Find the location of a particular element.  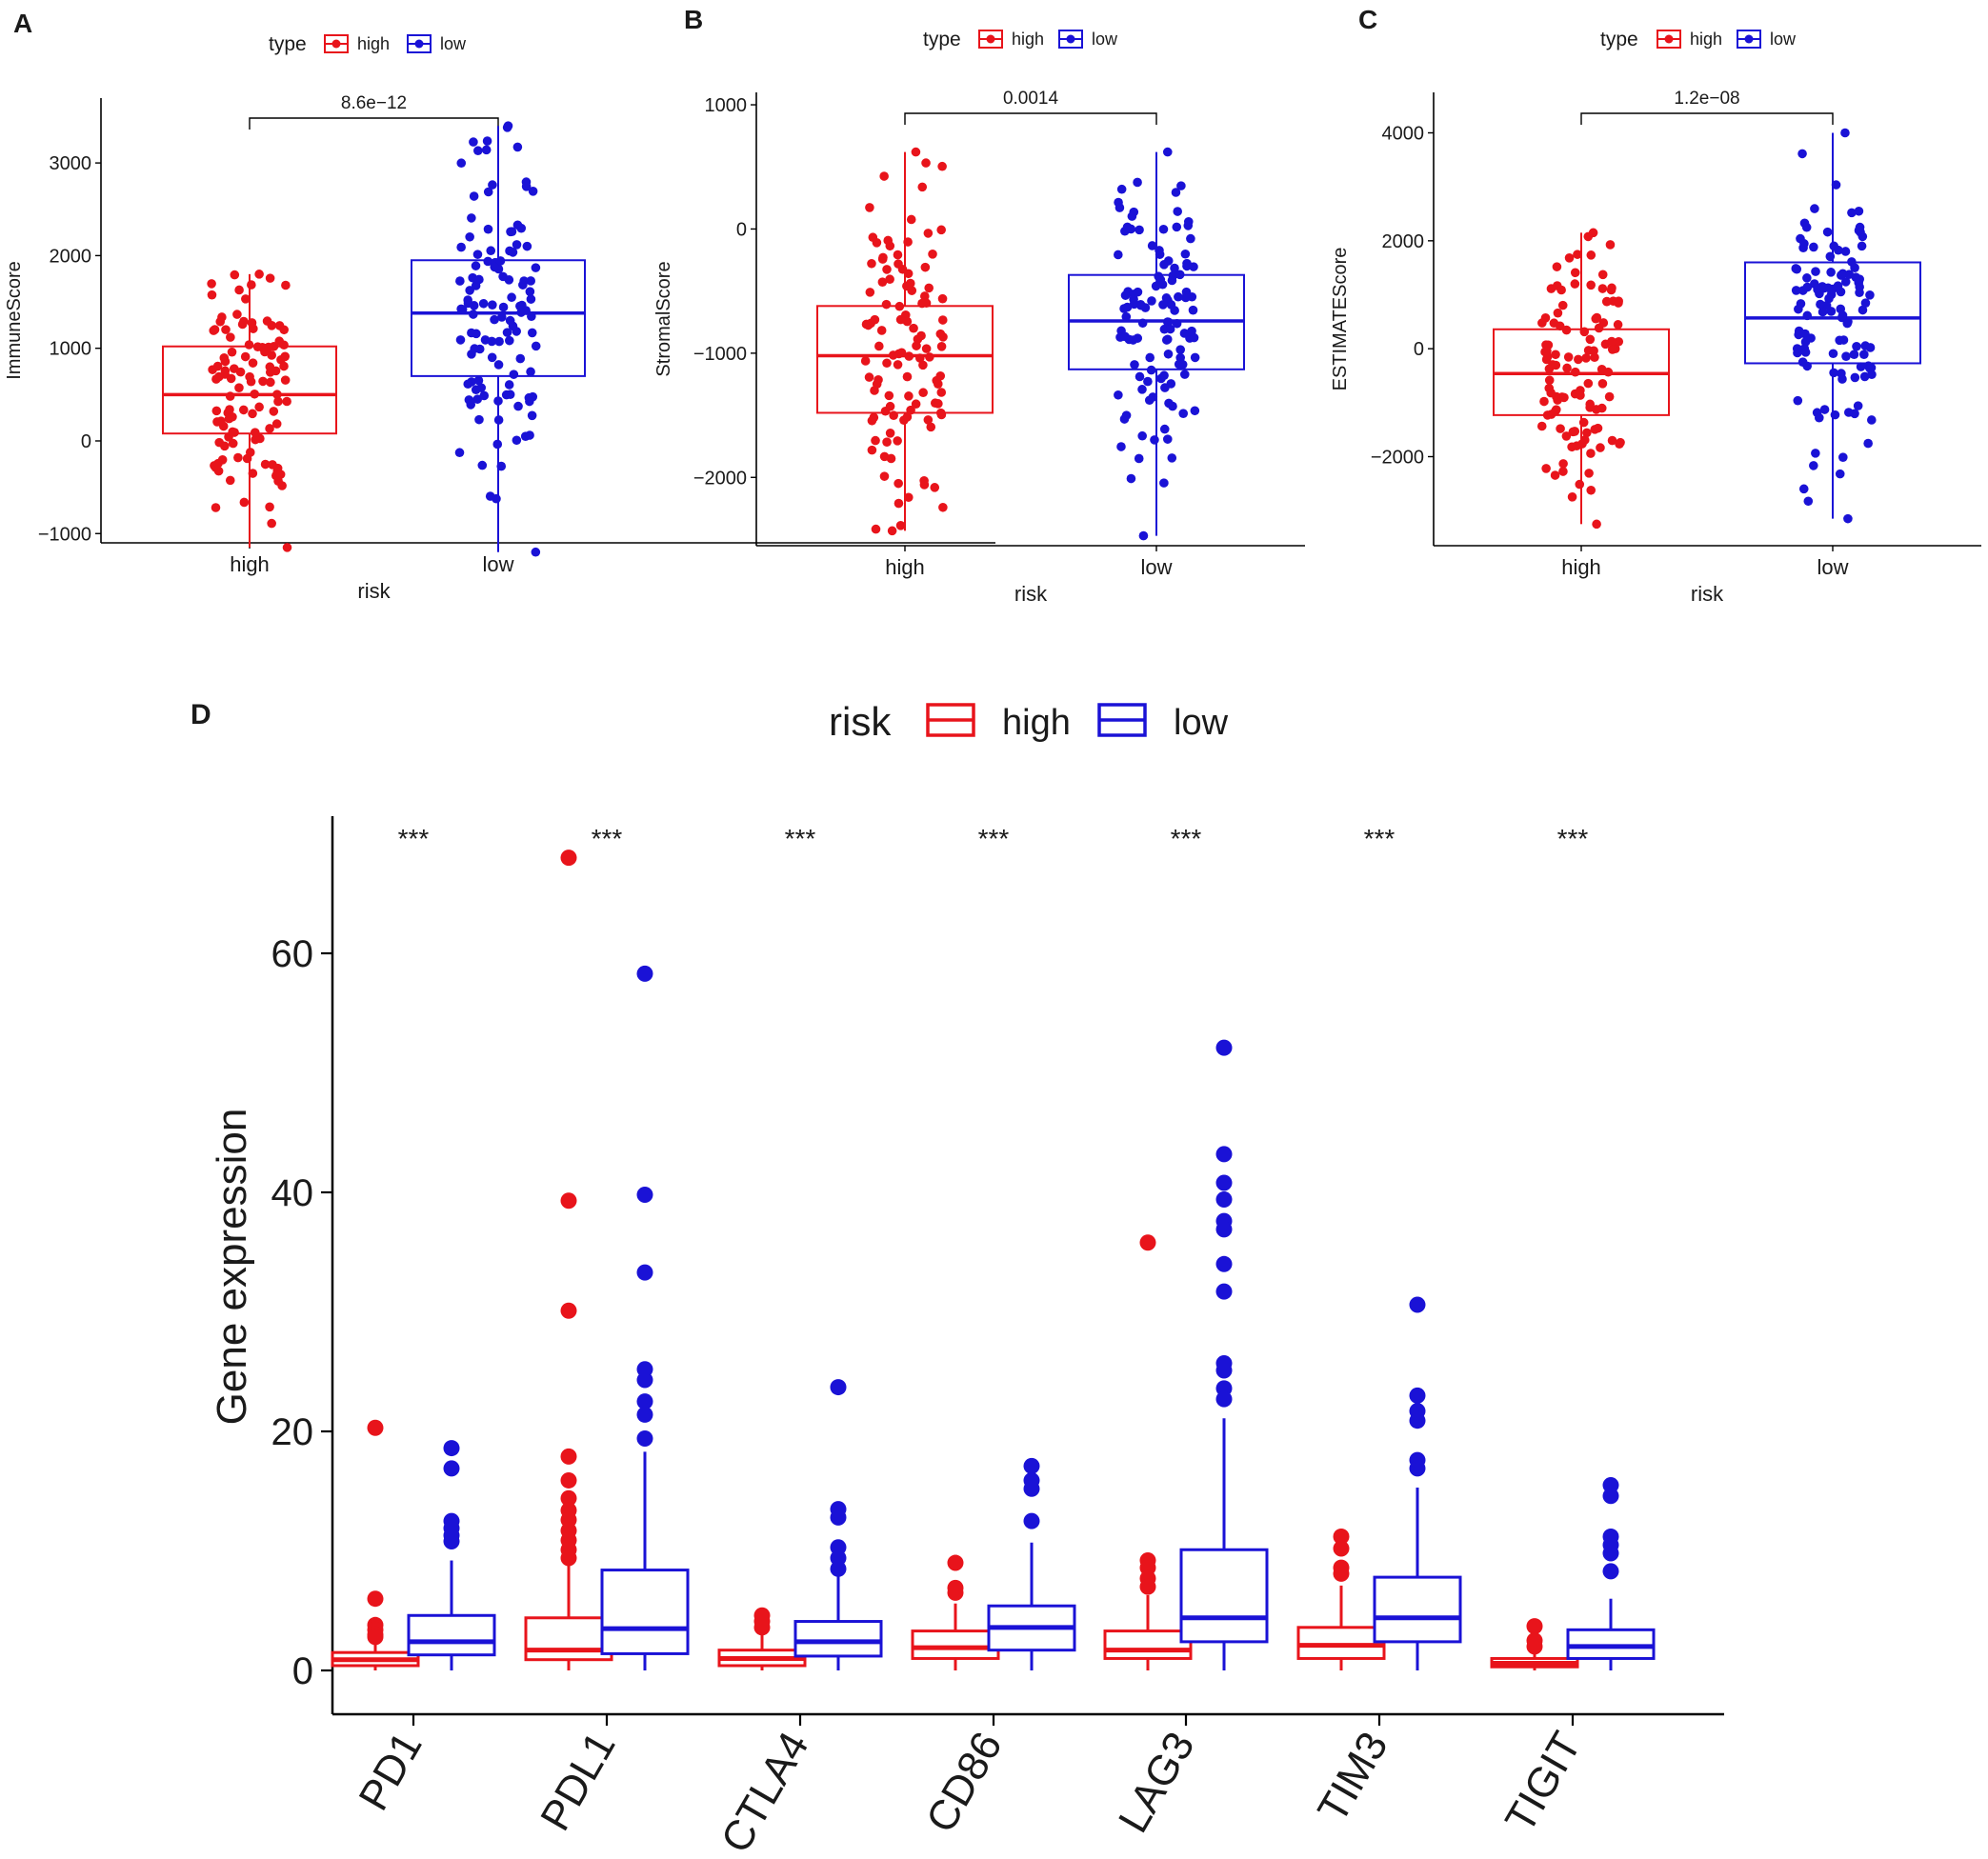

panel-tag: D is located at coordinates (201, 714).